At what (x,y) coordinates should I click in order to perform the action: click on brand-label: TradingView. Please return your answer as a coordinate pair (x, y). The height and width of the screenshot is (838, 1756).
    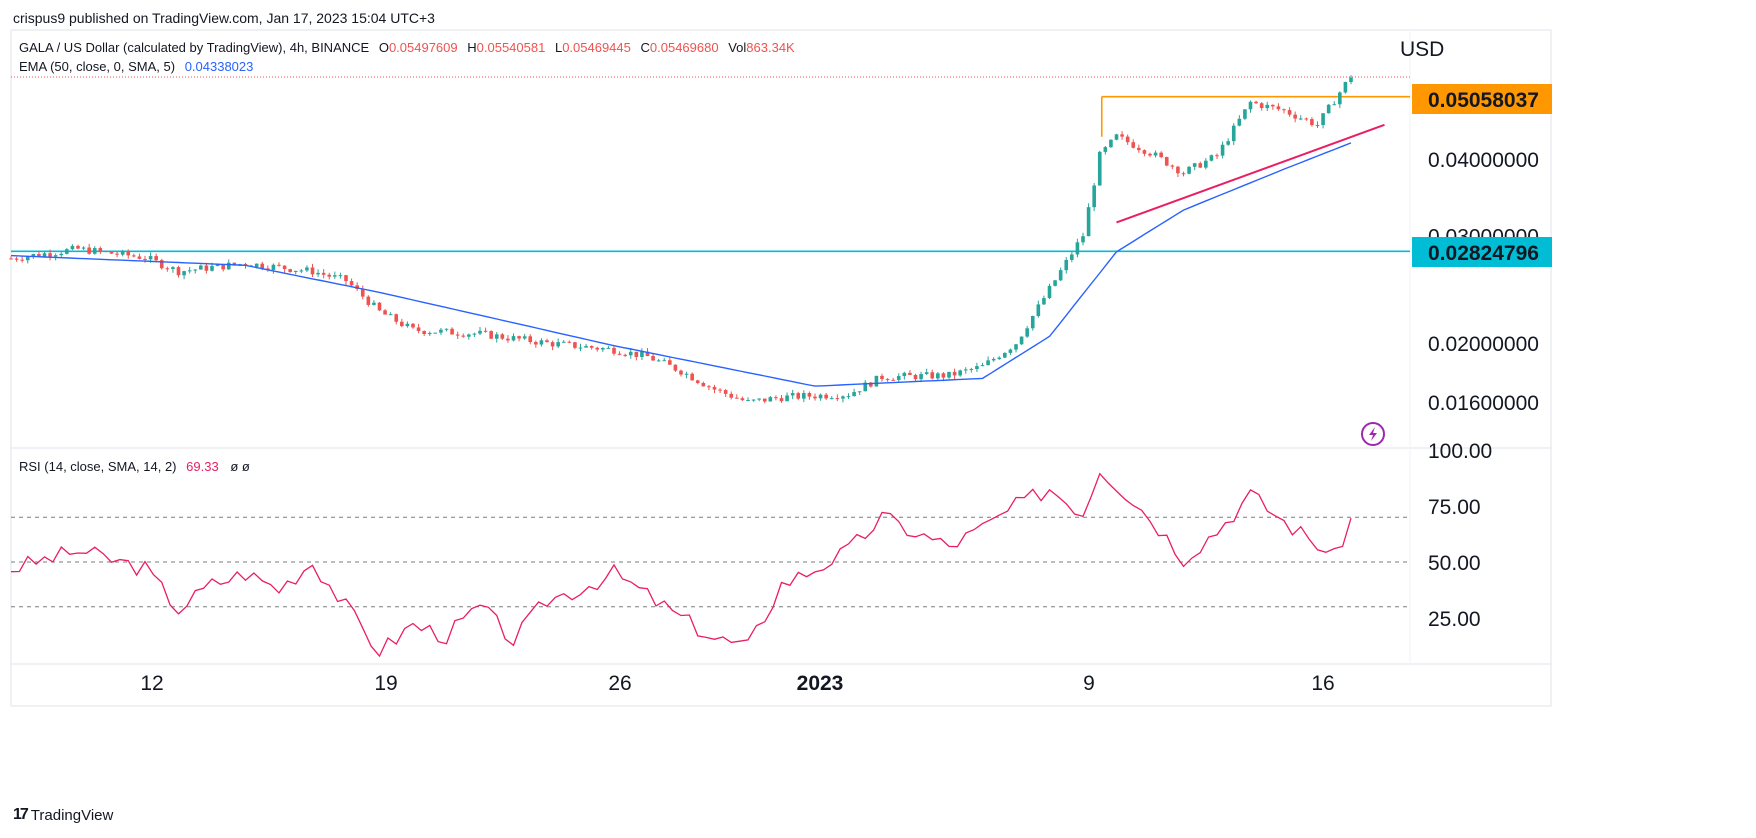
    Looking at the image, I should click on (72, 815).